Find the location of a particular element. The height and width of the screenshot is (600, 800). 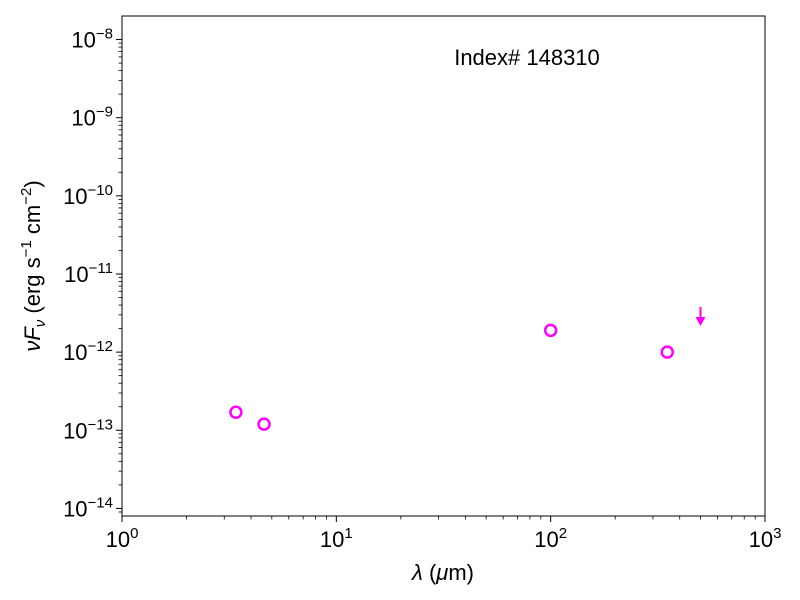

x-tick-label: 10⁰ is located at coordinates (122, 538).